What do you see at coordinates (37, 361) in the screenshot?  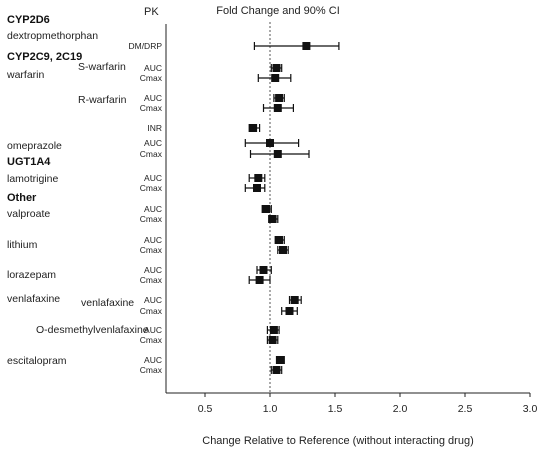 I see `drug-label: escitalopram` at bounding box center [37, 361].